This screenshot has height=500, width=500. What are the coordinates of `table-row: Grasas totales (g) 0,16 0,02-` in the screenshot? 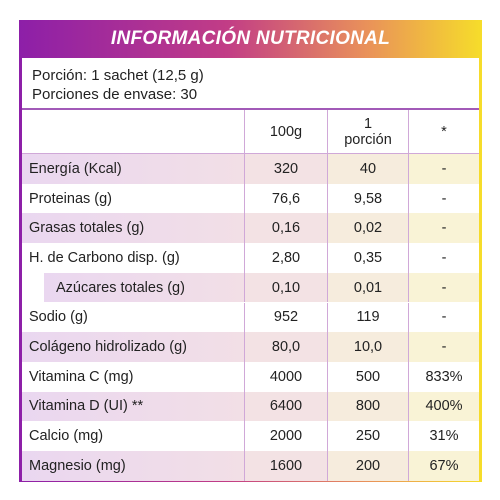 It's located at (250, 228).